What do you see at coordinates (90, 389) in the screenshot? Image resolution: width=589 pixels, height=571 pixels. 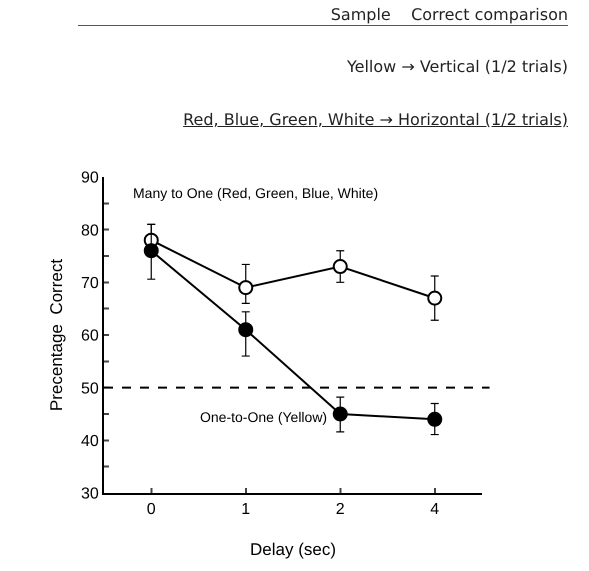 I see `y-tick-label: 50` at bounding box center [90, 389].